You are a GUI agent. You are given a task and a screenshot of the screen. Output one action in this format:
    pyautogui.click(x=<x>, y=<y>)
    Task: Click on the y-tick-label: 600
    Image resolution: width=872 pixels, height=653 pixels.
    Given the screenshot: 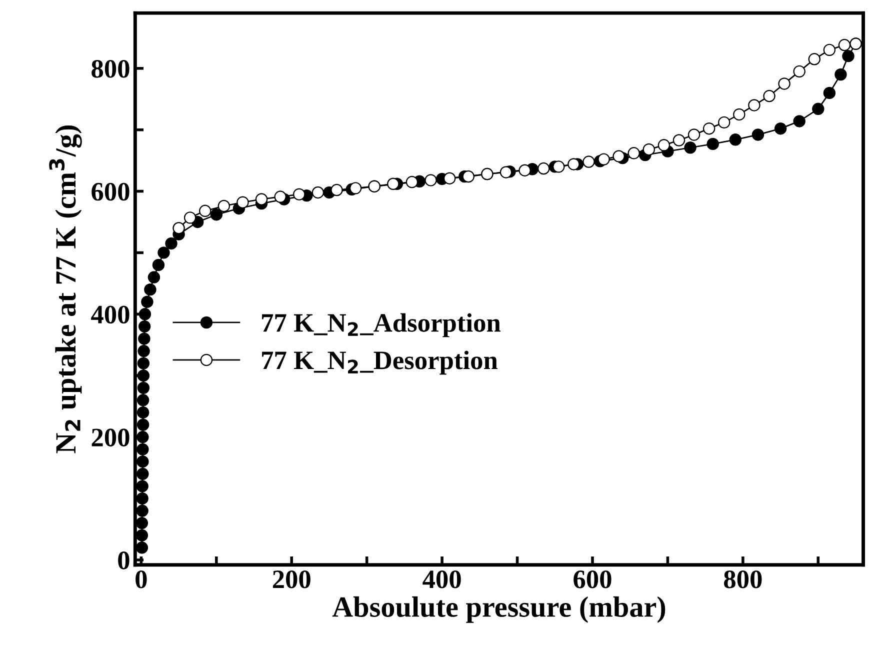 What is the action you would take?
    pyautogui.click(x=111, y=191)
    